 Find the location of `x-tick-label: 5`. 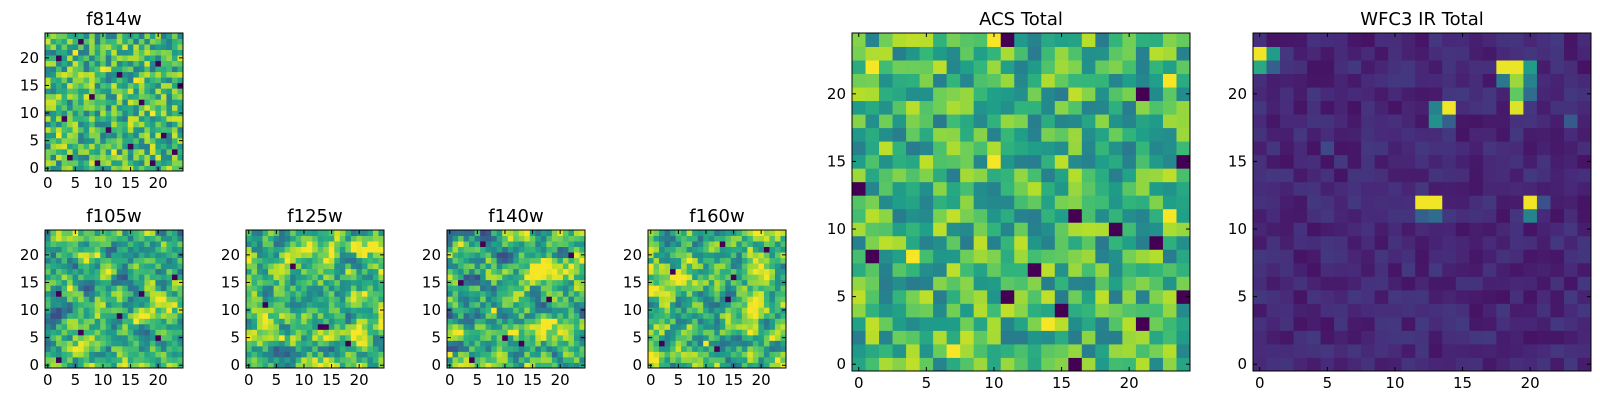

x-tick-label: 5 is located at coordinates (927, 383).